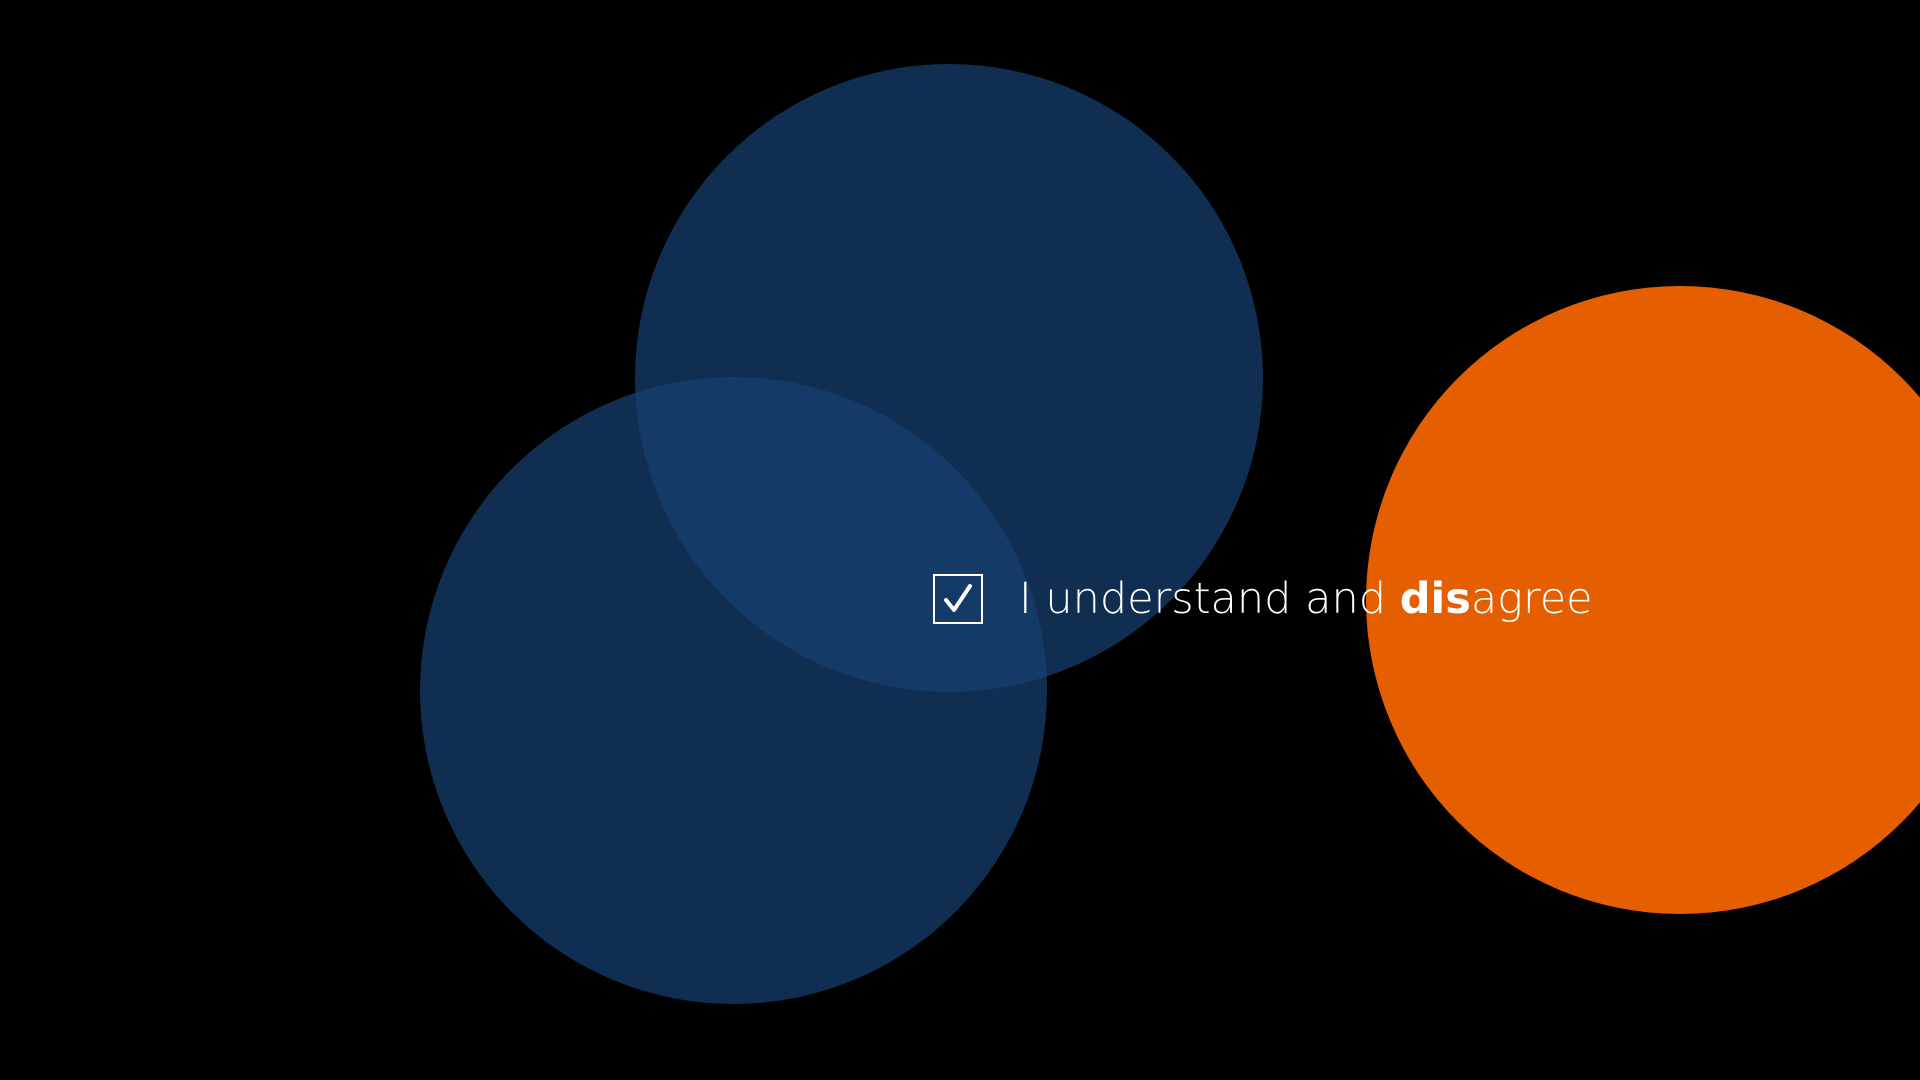 Image resolution: width=1920 pixels, height=1080 pixels. I want to click on consent-label-suffix: agree, so click(1531, 599).